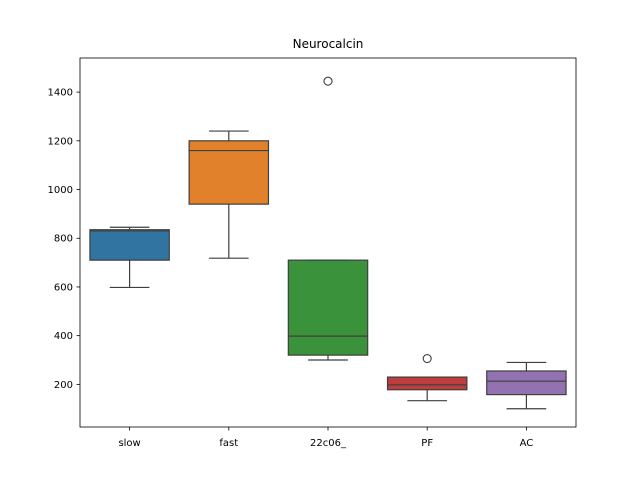 The width and height of the screenshot is (640, 480). What do you see at coordinates (129, 245) in the screenshot?
I see `box-slow` at bounding box center [129, 245].